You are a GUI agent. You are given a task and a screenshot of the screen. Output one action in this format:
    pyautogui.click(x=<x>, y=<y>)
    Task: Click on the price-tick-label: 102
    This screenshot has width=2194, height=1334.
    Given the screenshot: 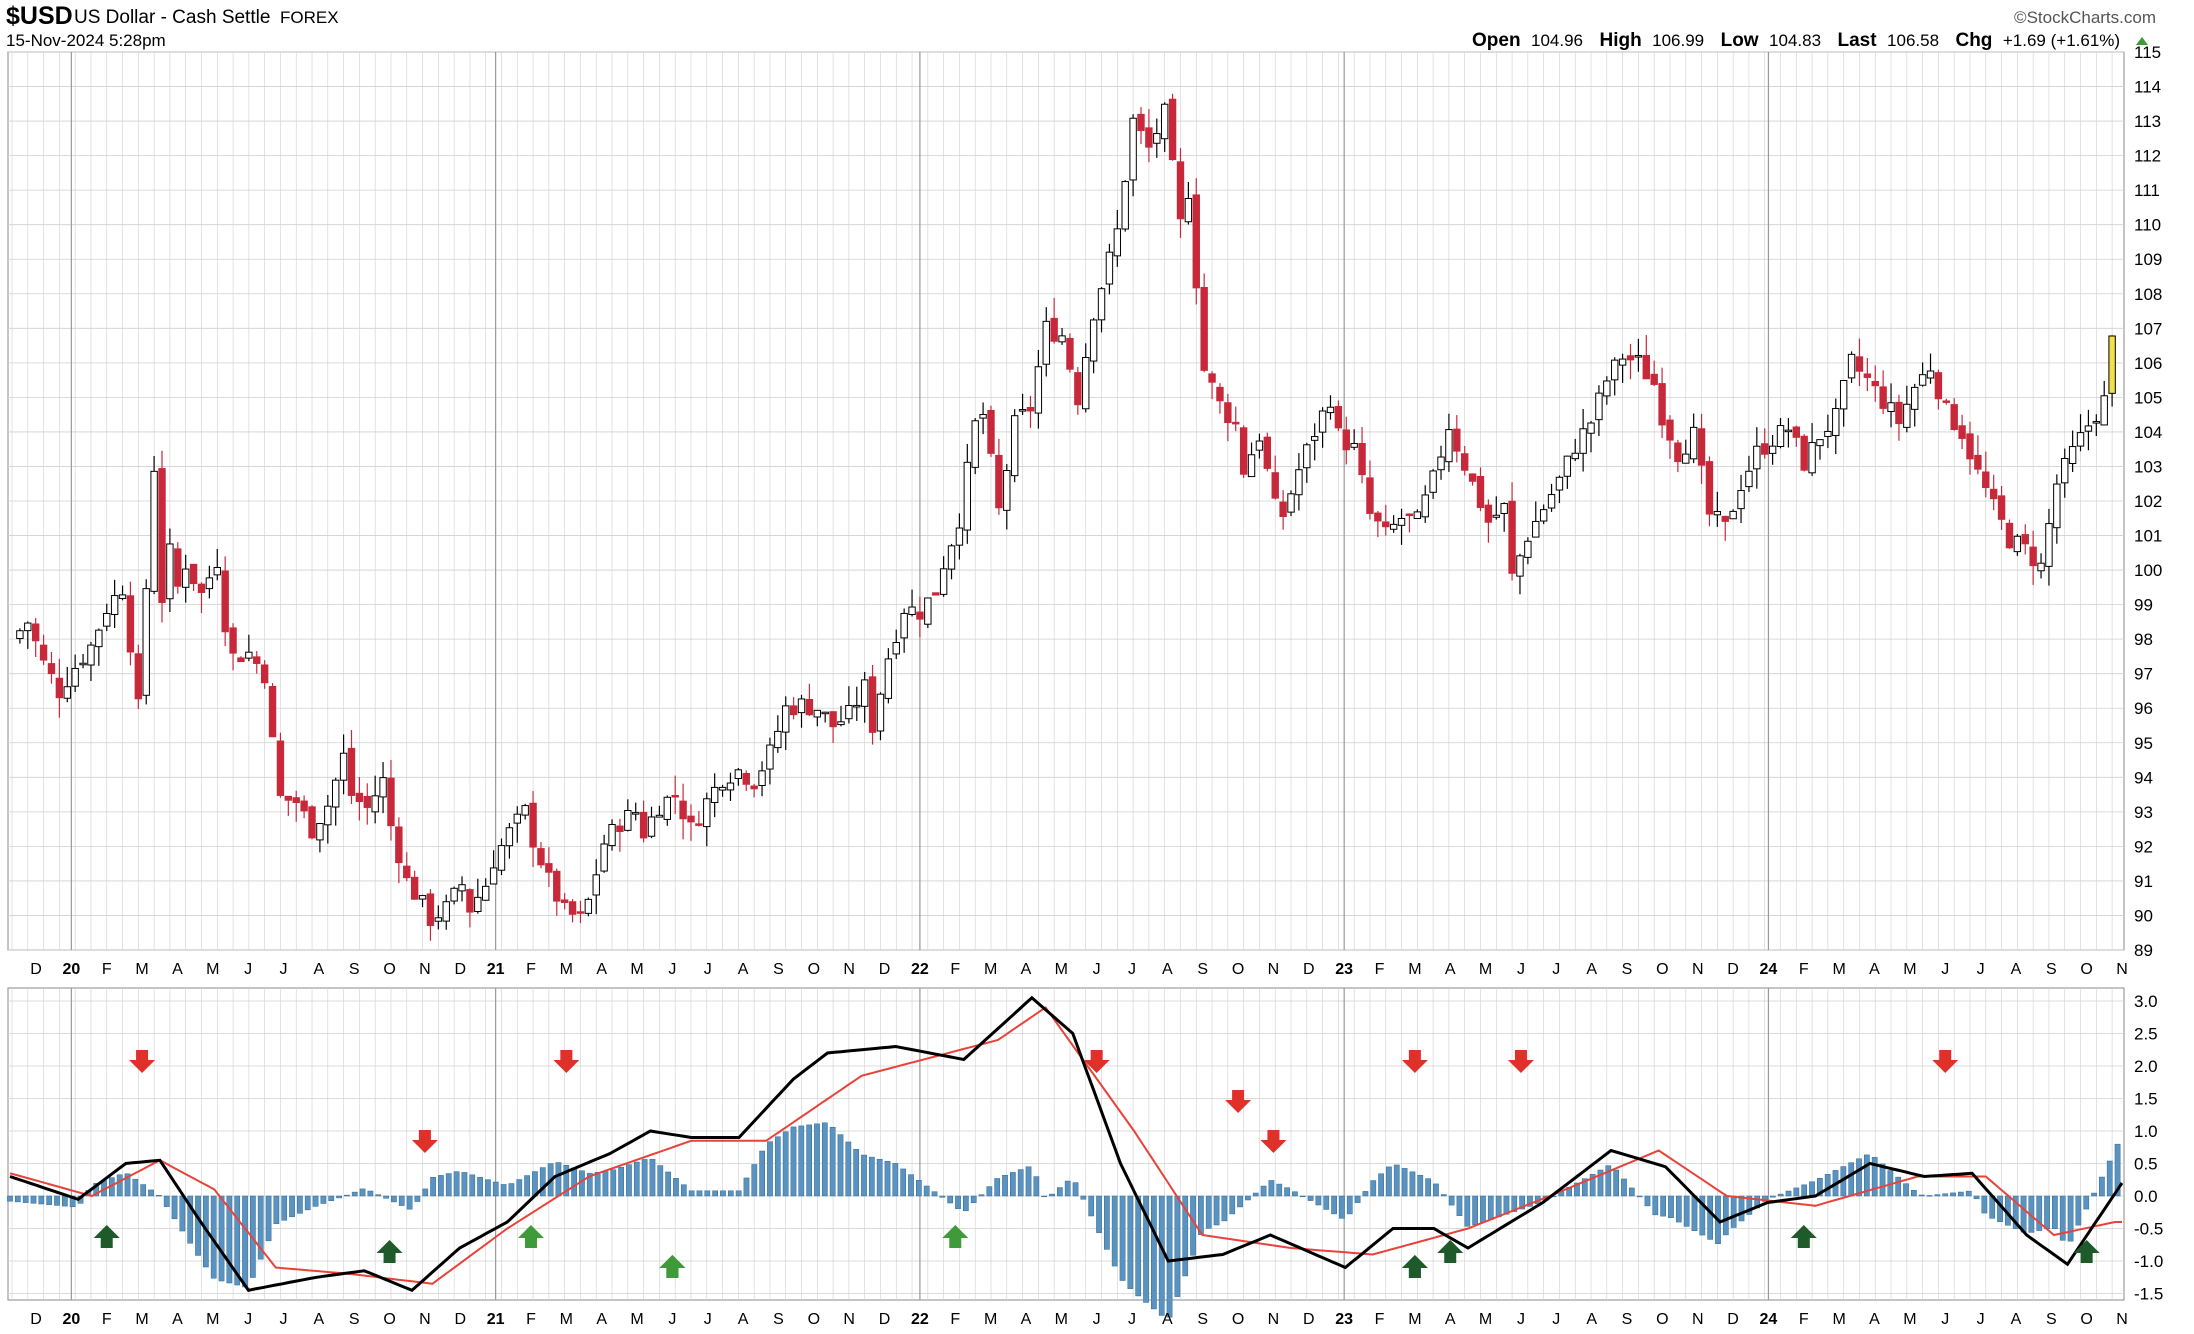 What is the action you would take?
    pyautogui.click(x=2148, y=501)
    